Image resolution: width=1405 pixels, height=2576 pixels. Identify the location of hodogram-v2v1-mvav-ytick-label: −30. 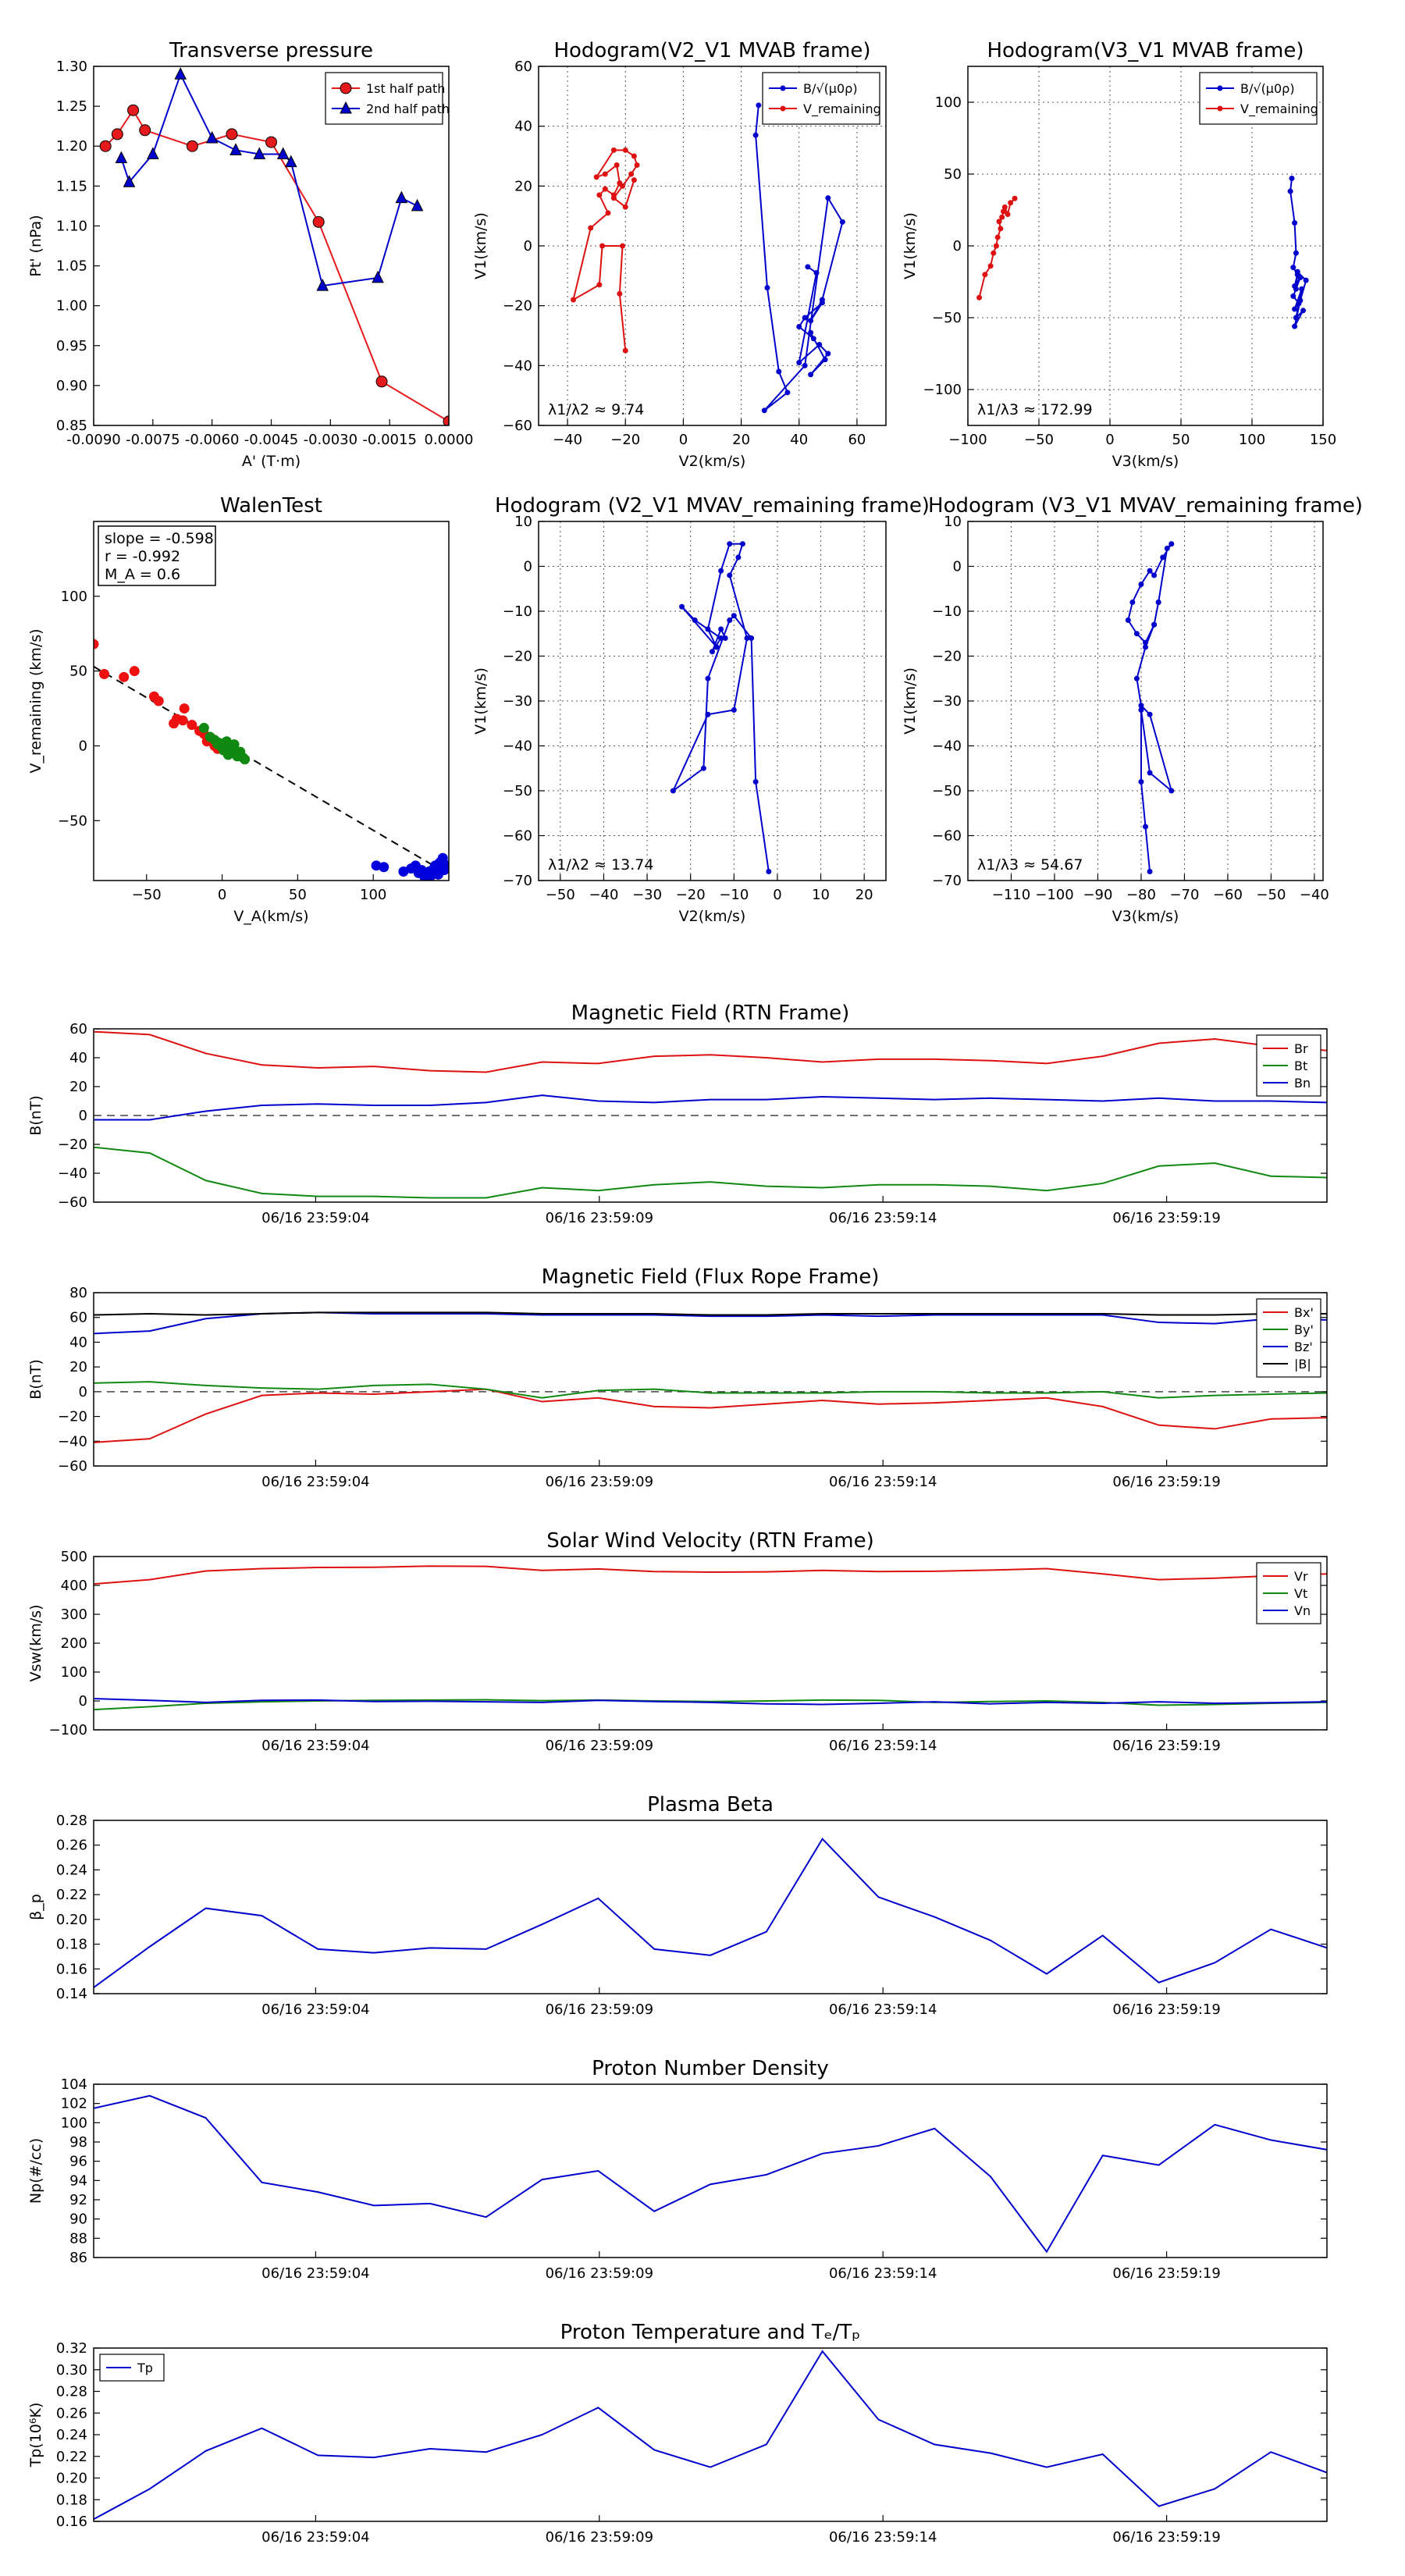
(517, 701).